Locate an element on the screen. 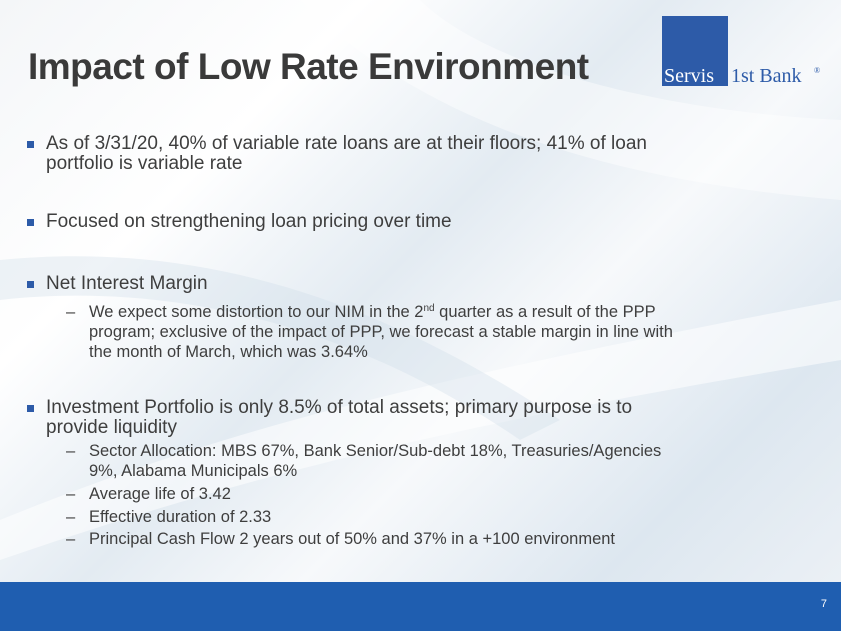 The width and height of the screenshot is (841, 631). sub-bullet-effective-duration: Effective duration of 2.33 is located at coordinates (180, 517).